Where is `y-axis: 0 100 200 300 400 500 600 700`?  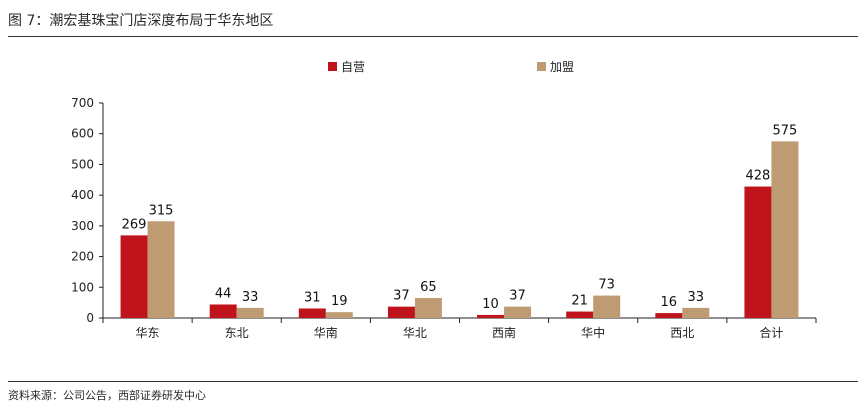
y-axis: 0 100 200 300 400 500 600 700 is located at coordinates (87, 210).